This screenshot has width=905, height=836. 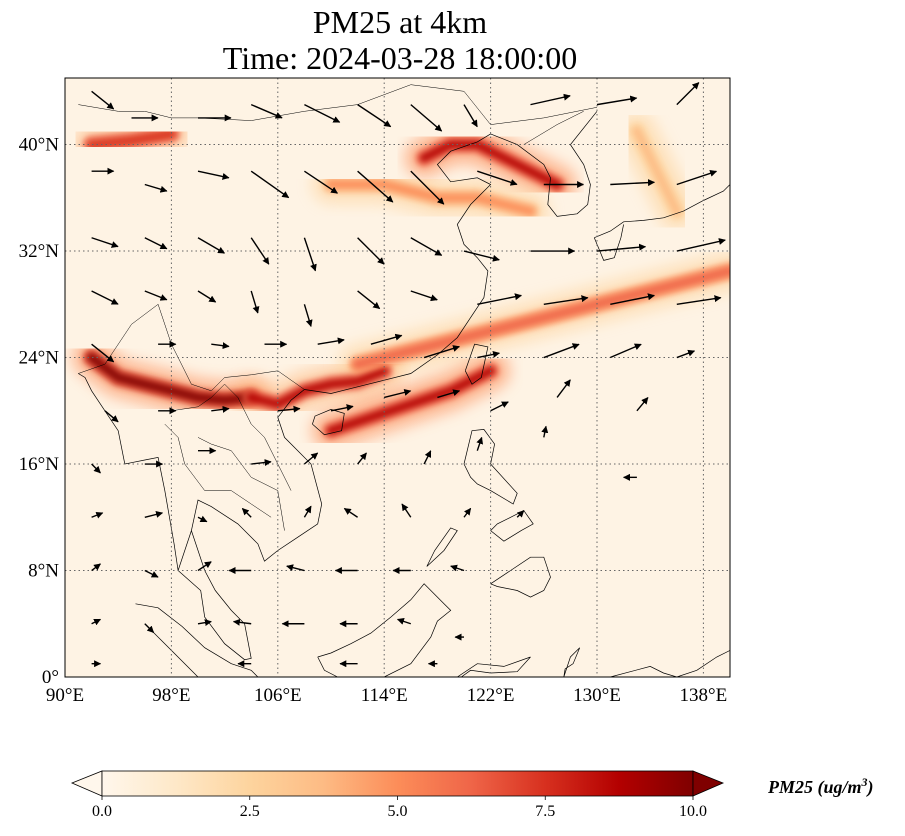 What do you see at coordinates (400, 22) in the screenshot?
I see `map-title: PM25 at 4km` at bounding box center [400, 22].